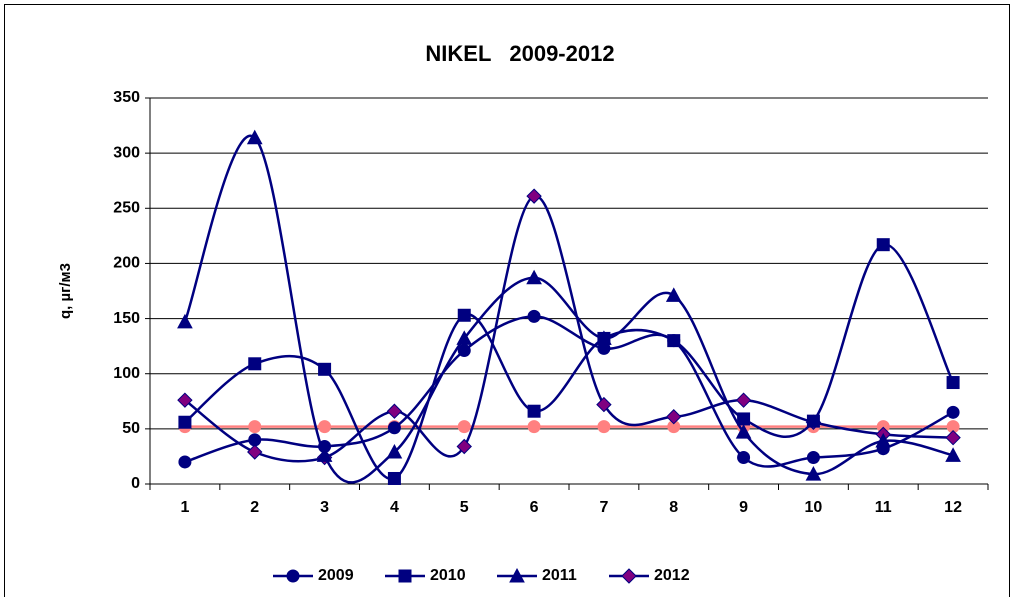 This screenshot has height=602, width=1014. Describe the element at coordinates (559, 575) in the screenshot. I see `legend-label: 2011` at that location.